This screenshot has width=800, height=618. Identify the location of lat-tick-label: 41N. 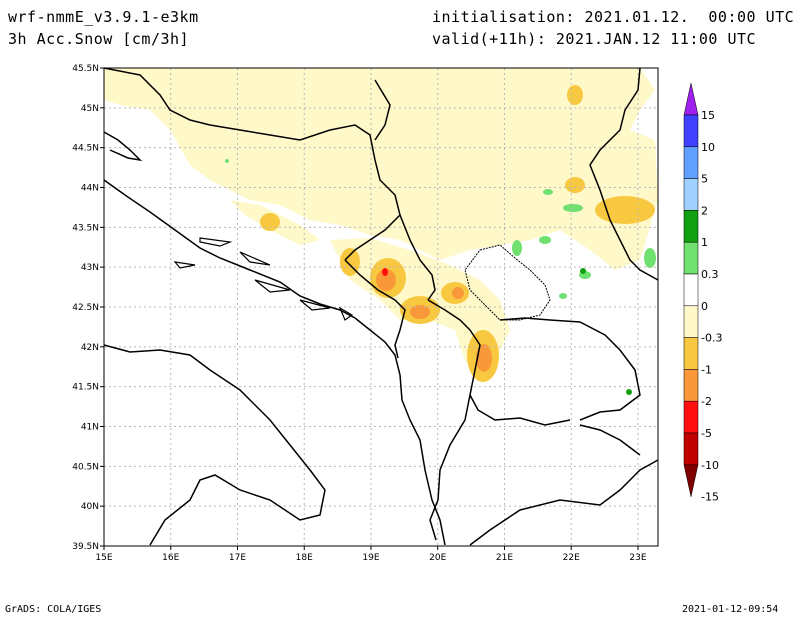
(90, 428).